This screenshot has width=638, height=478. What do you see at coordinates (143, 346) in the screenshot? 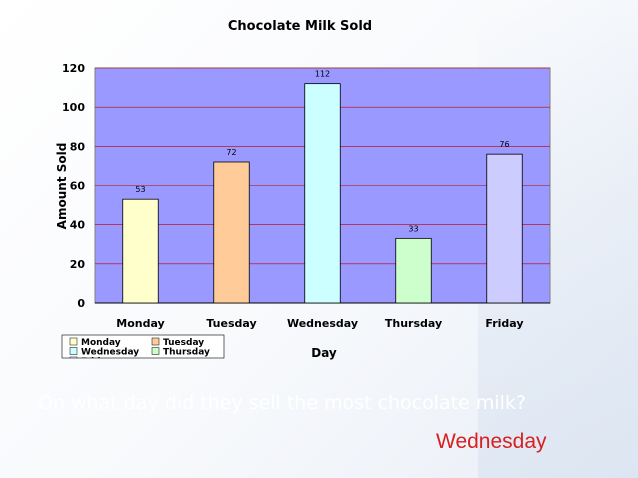
I see `legend-box` at bounding box center [143, 346].